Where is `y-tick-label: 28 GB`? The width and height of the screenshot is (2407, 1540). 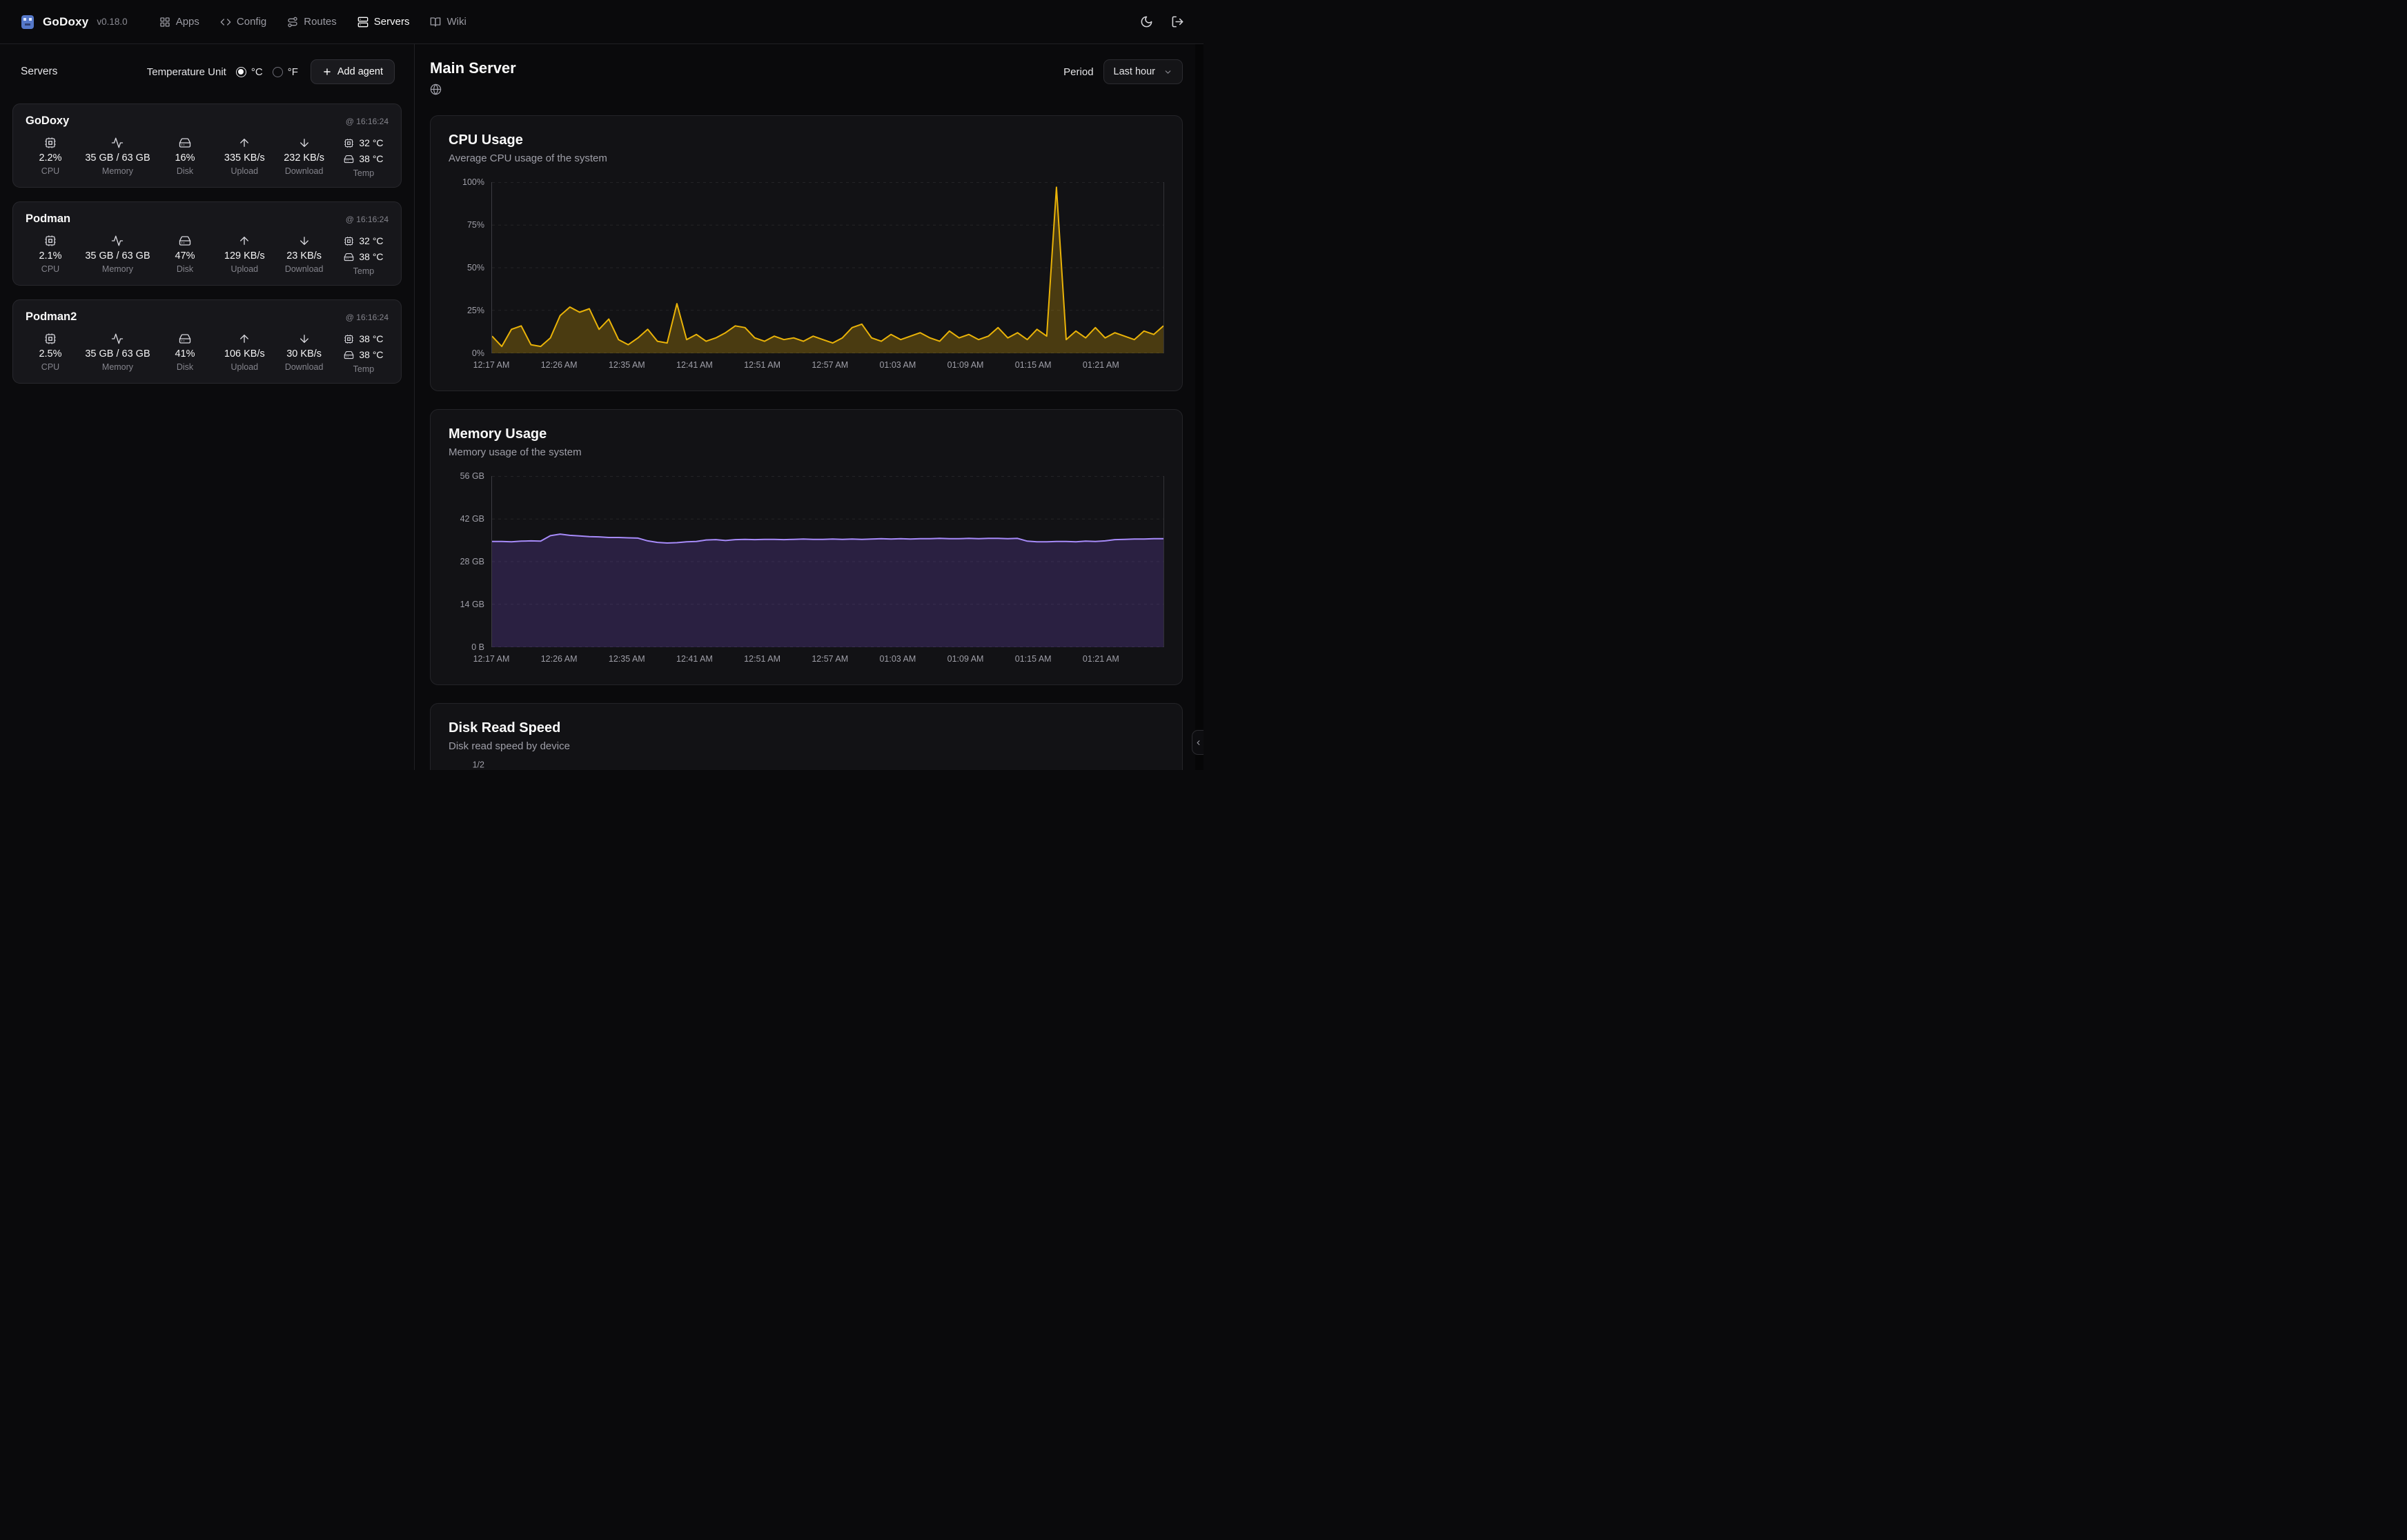
y-tick-label: 28 GB is located at coordinates (472, 561).